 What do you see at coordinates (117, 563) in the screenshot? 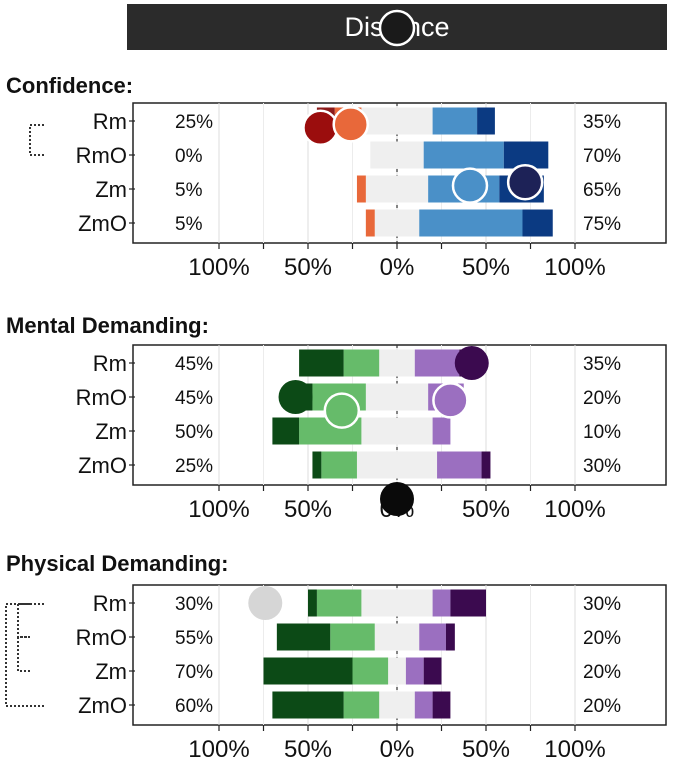
I see `panel-title: Physical Demanding:` at bounding box center [117, 563].